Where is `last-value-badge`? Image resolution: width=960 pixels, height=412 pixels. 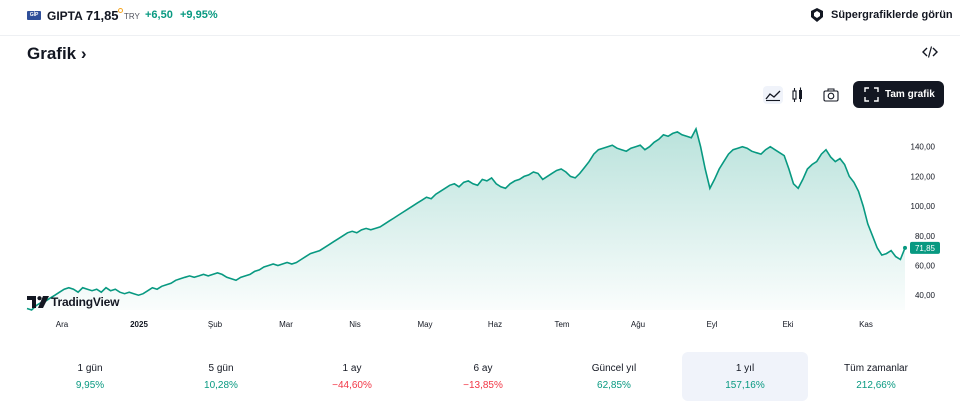
last-value-badge is located at coordinates (925, 247).